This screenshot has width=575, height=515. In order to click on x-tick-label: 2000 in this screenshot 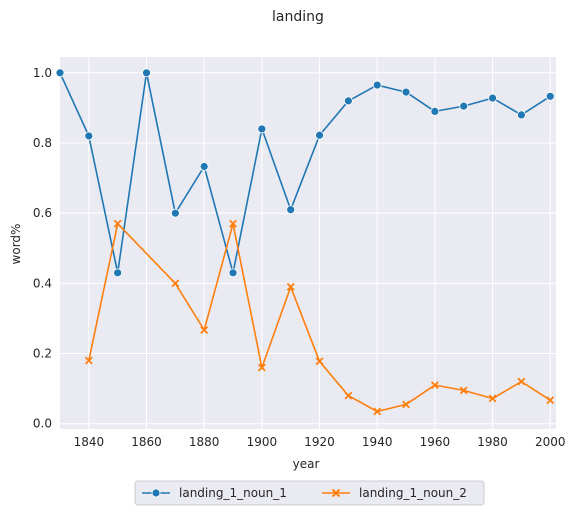, I will do `click(550, 442)`.